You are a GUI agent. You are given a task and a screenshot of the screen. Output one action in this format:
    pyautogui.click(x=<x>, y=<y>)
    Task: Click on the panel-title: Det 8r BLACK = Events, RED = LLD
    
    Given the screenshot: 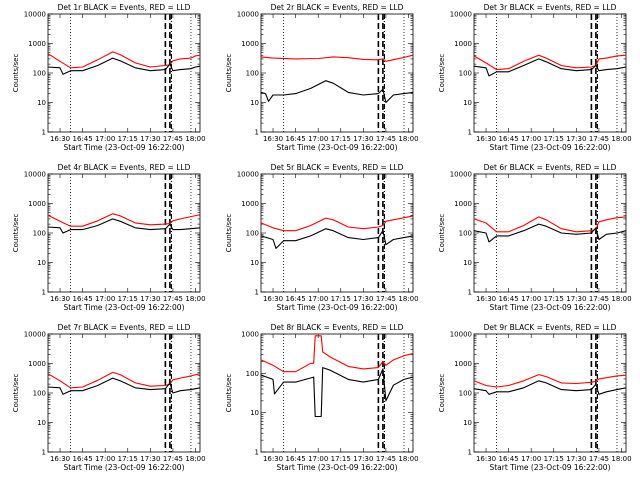 What is the action you would take?
    pyautogui.click(x=337, y=327)
    